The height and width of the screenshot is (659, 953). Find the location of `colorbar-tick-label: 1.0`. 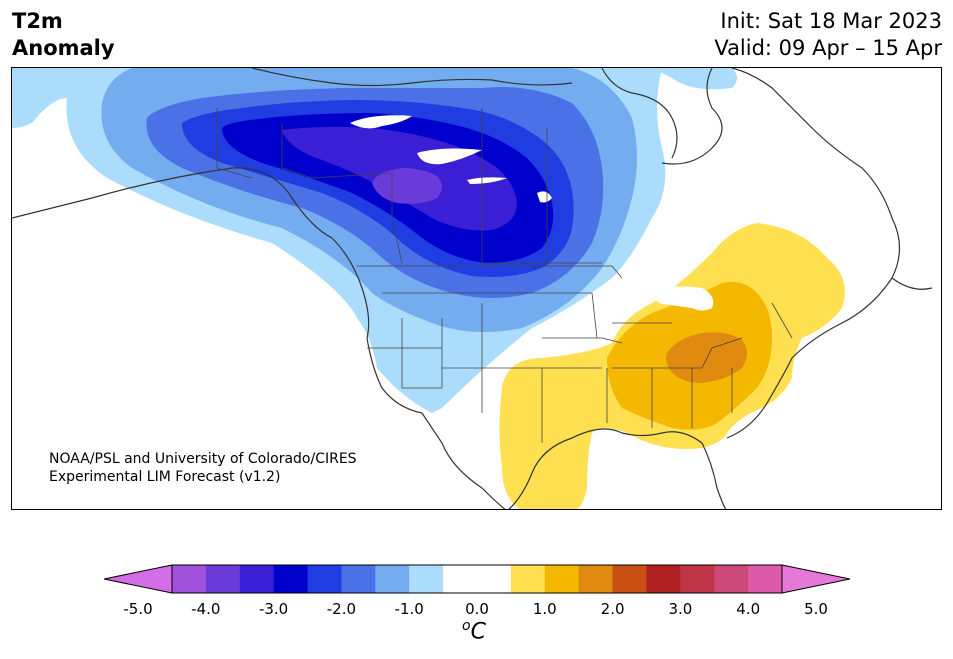

colorbar-tick-label: 1.0 is located at coordinates (544, 609).